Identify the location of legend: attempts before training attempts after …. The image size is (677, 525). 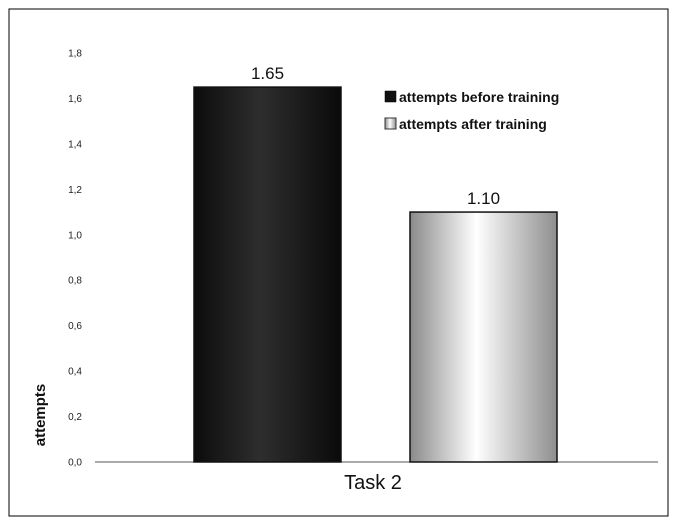
(471, 110).